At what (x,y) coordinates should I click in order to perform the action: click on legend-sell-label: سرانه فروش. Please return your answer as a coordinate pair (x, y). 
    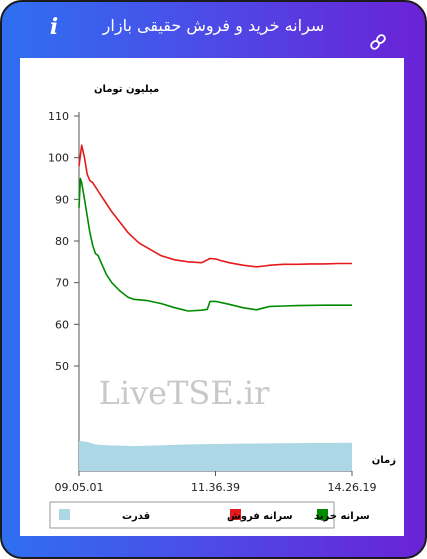
    Looking at the image, I should click on (260, 516).